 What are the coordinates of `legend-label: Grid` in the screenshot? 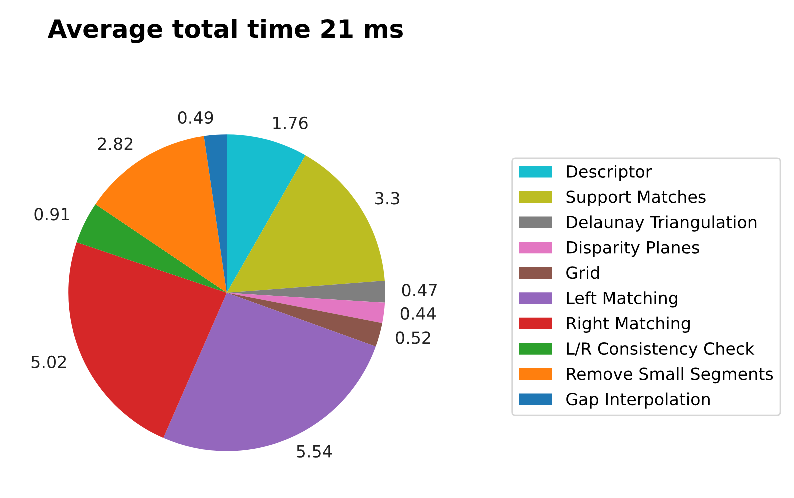 It's located at (583, 273).